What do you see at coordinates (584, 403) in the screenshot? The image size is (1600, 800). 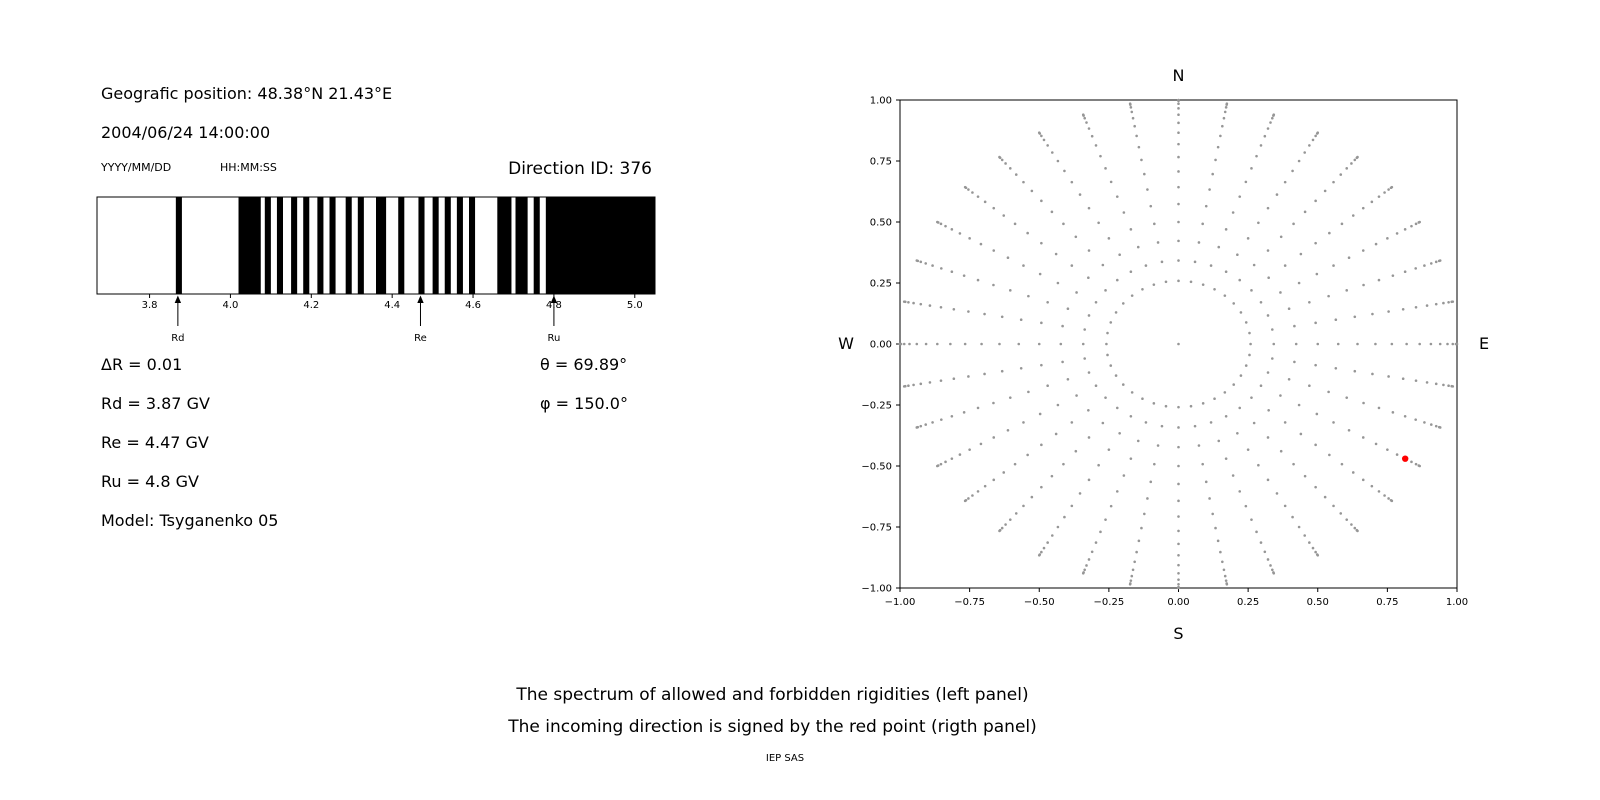 I see `phi-value: φ = 150.0°` at bounding box center [584, 403].